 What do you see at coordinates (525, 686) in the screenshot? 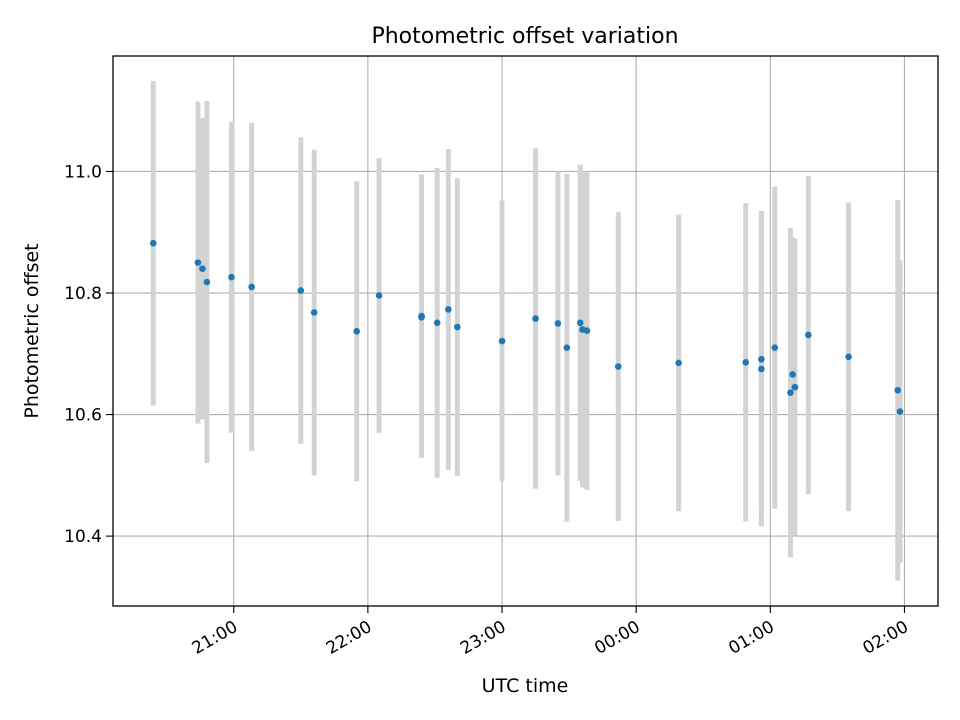
I see `x-axis-label: UTC time` at bounding box center [525, 686].